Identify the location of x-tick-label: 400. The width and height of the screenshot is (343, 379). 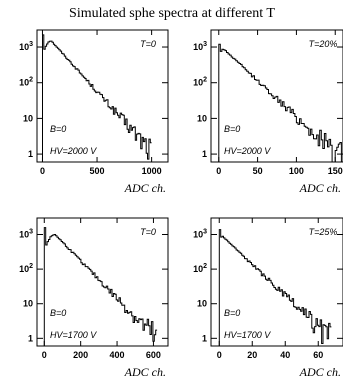
(117, 355).